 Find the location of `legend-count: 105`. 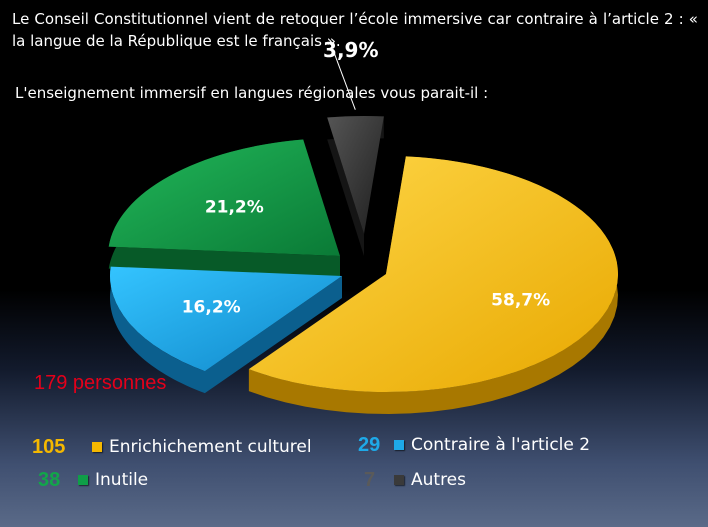

legend-count: 105 is located at coordinates (49, 446).